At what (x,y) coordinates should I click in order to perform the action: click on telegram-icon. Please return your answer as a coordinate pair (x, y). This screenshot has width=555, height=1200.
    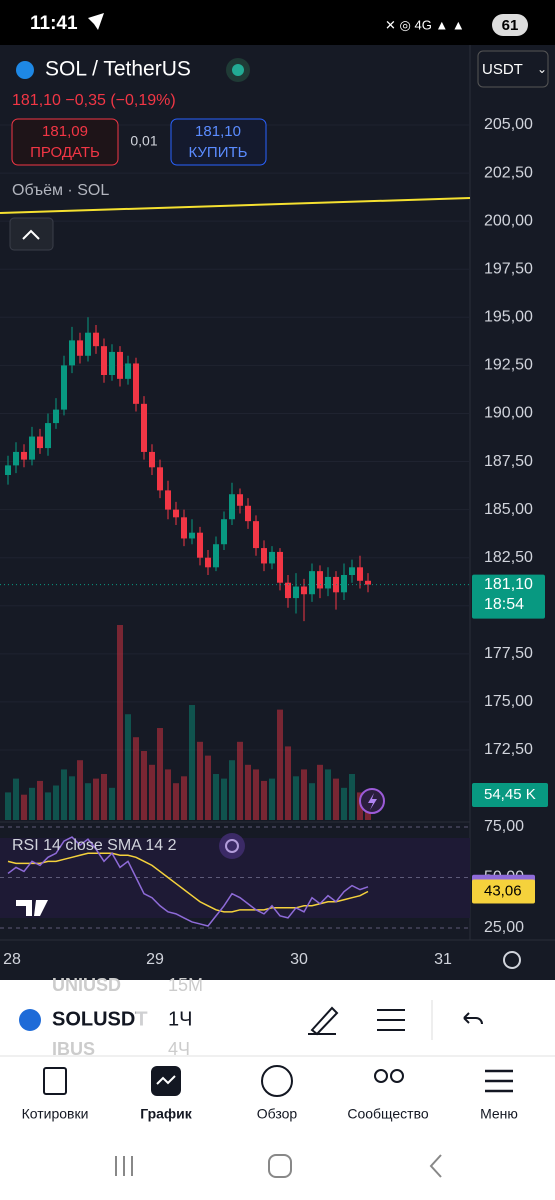
    Looking at the image, I should click on (96, 21).